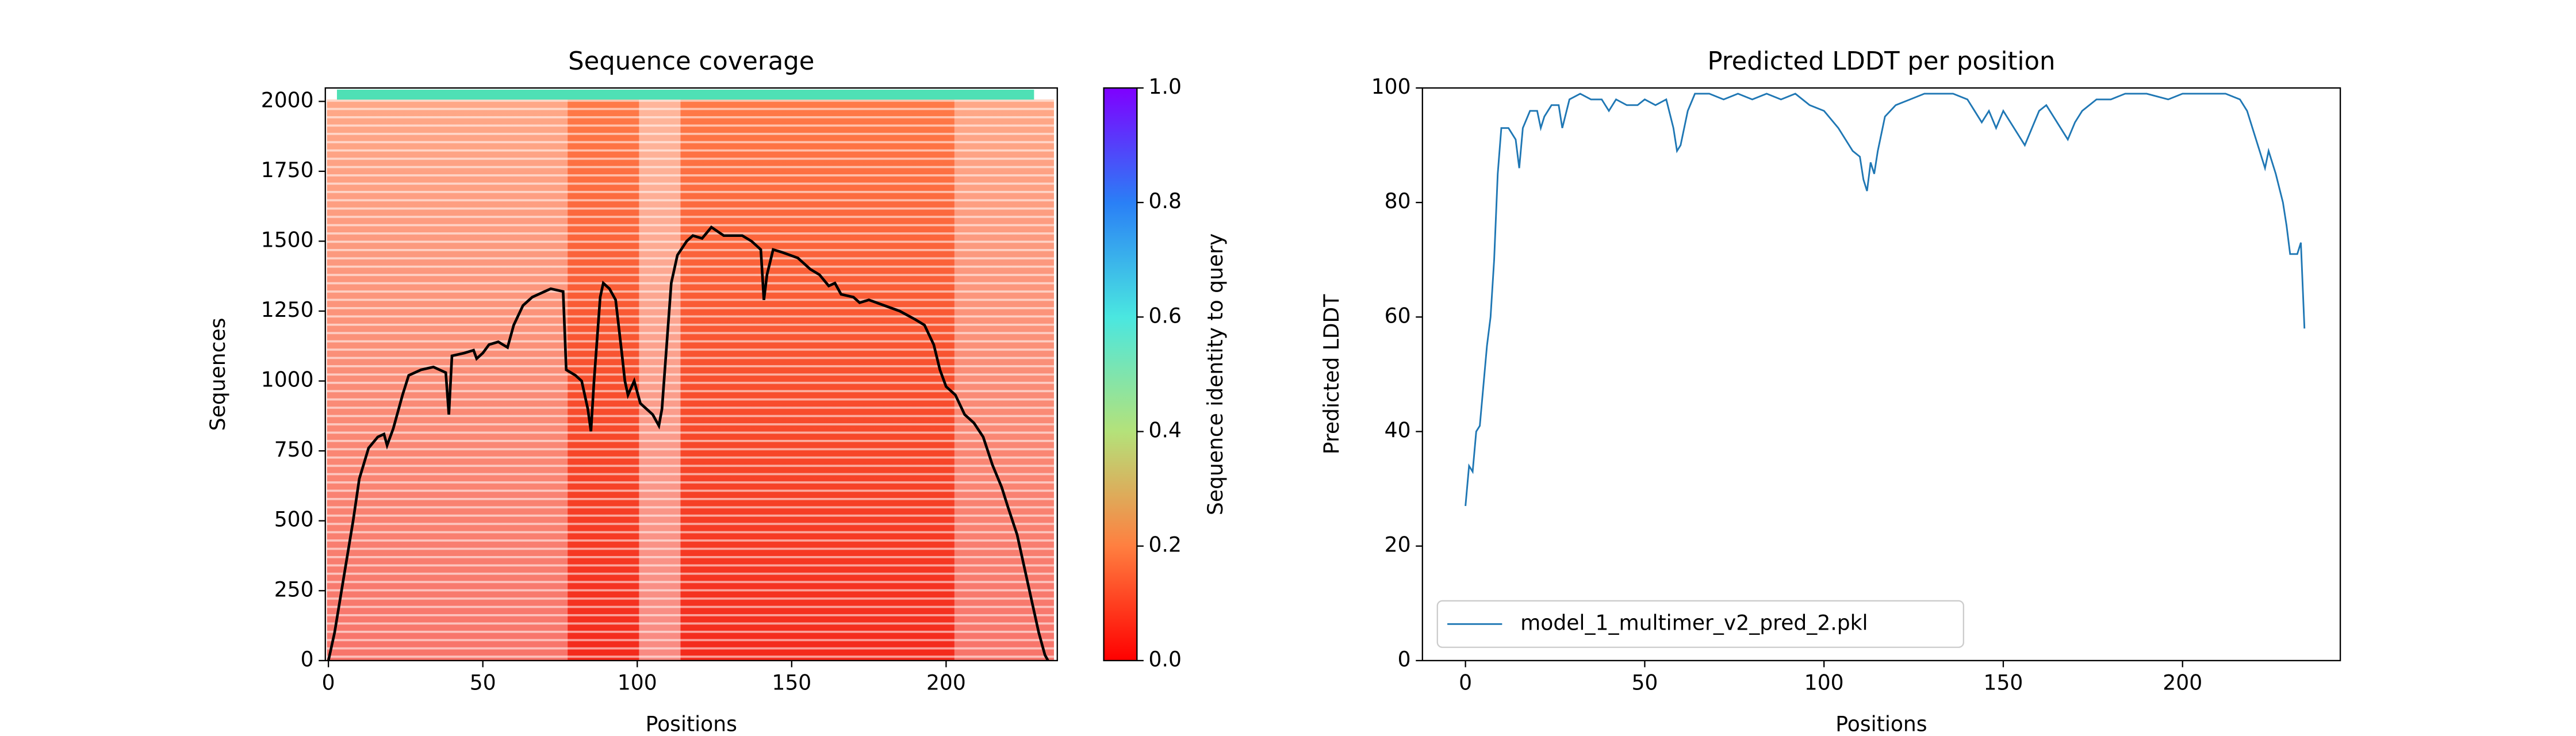 This screenshot has width=2576, height=736. What do you see at coordinates (1398, 201) in the screenshot?
I see `y-tick-label: 80` at bounding box center [1398, 201].